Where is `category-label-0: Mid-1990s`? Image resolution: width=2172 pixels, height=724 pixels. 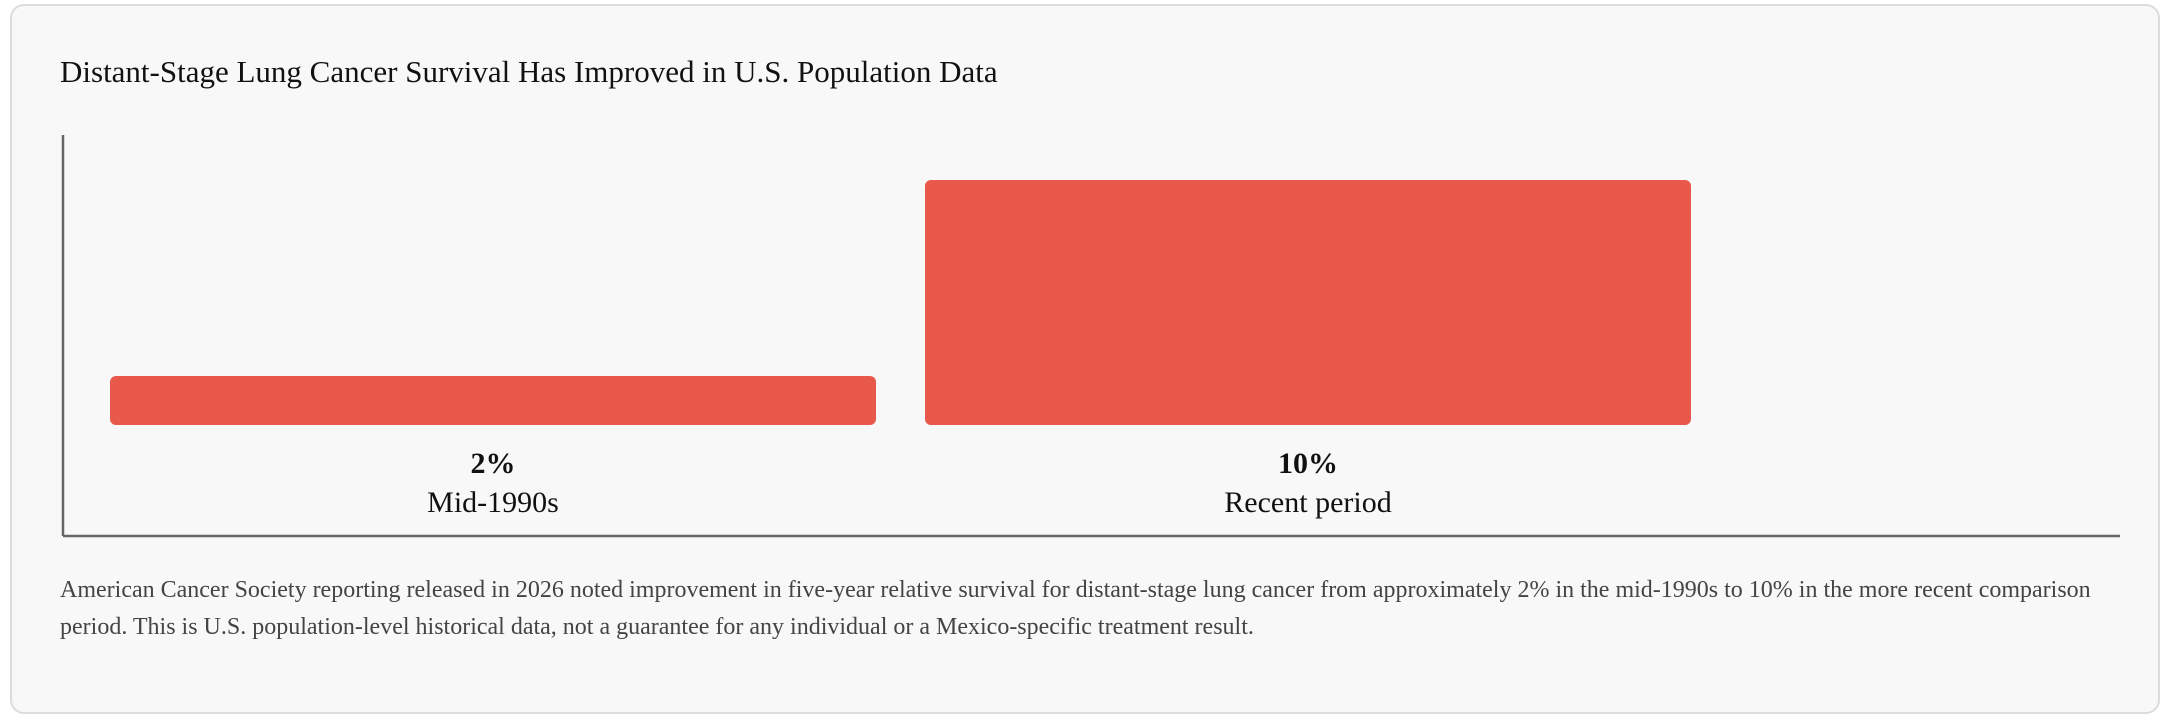
category-label-0: Mid-1990s is located at coordinates (493, 502).